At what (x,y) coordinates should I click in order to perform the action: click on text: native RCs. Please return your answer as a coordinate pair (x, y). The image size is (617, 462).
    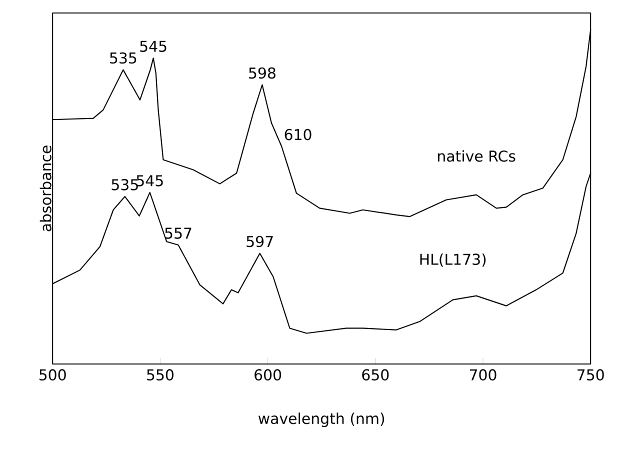
    Looking at the image, I should click on (477, 156).